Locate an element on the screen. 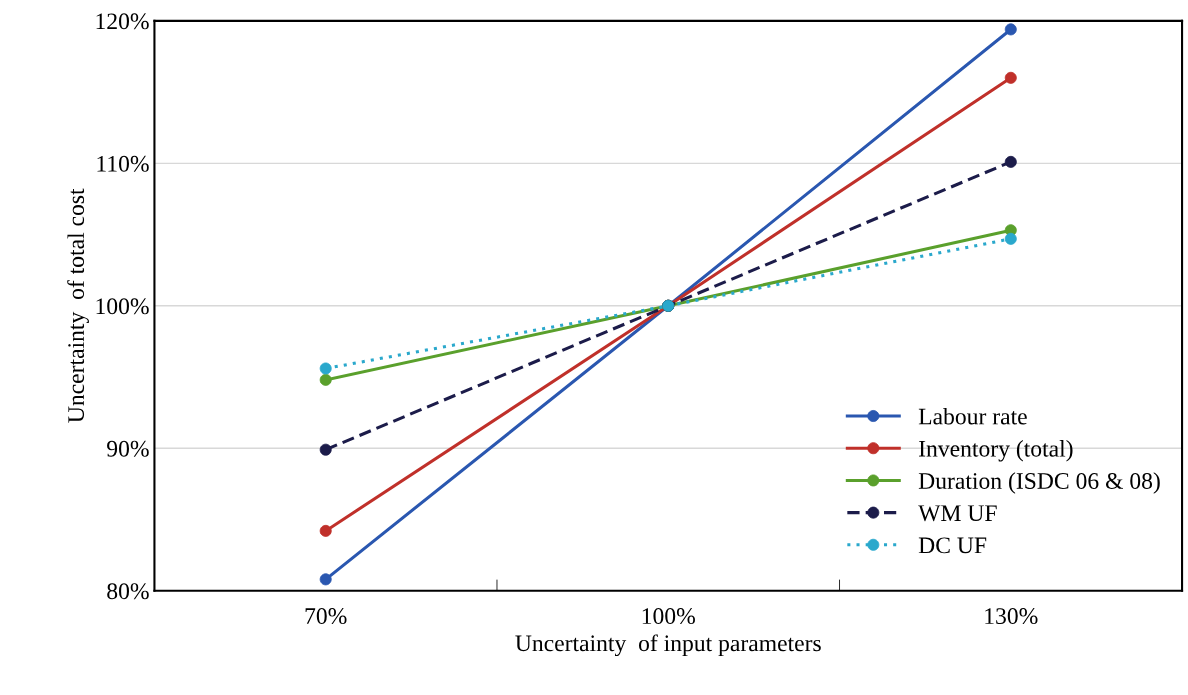  legend-label: DC UF is located at coordinates (952, 545).